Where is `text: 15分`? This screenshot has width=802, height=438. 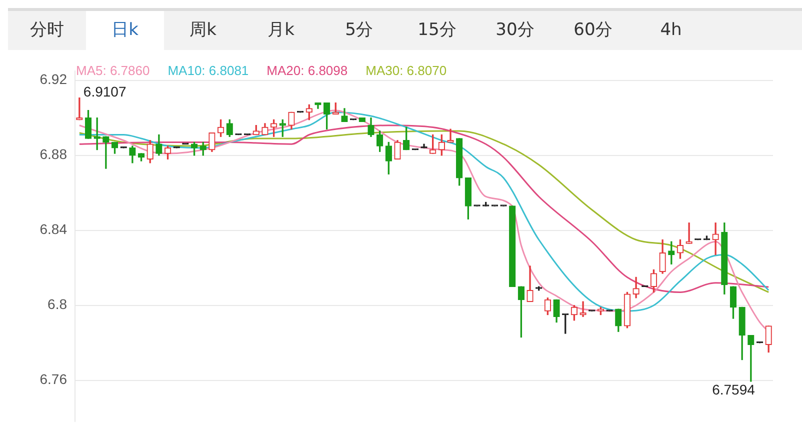
text: 15分 is located at coordinates (437, 30).